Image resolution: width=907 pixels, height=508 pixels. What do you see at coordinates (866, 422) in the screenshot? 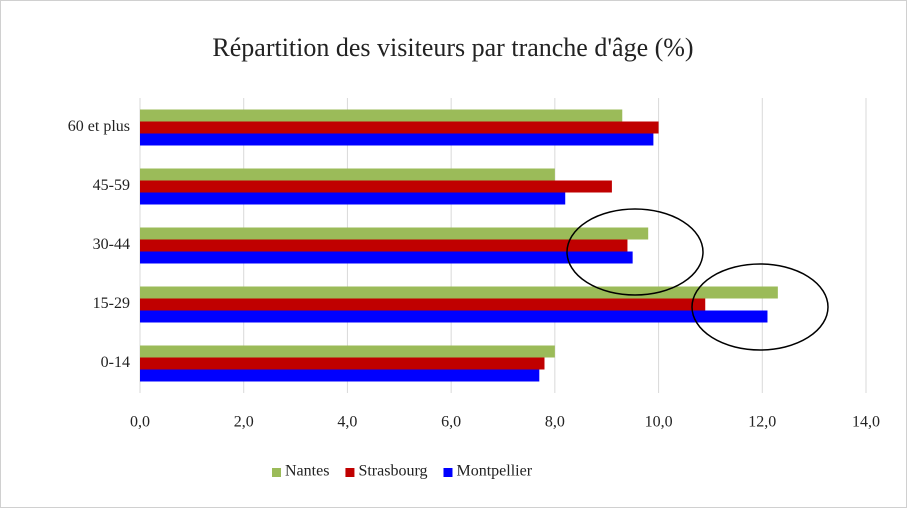
I see `x-tick-label: 14,0` at bounding box center [866, 422].